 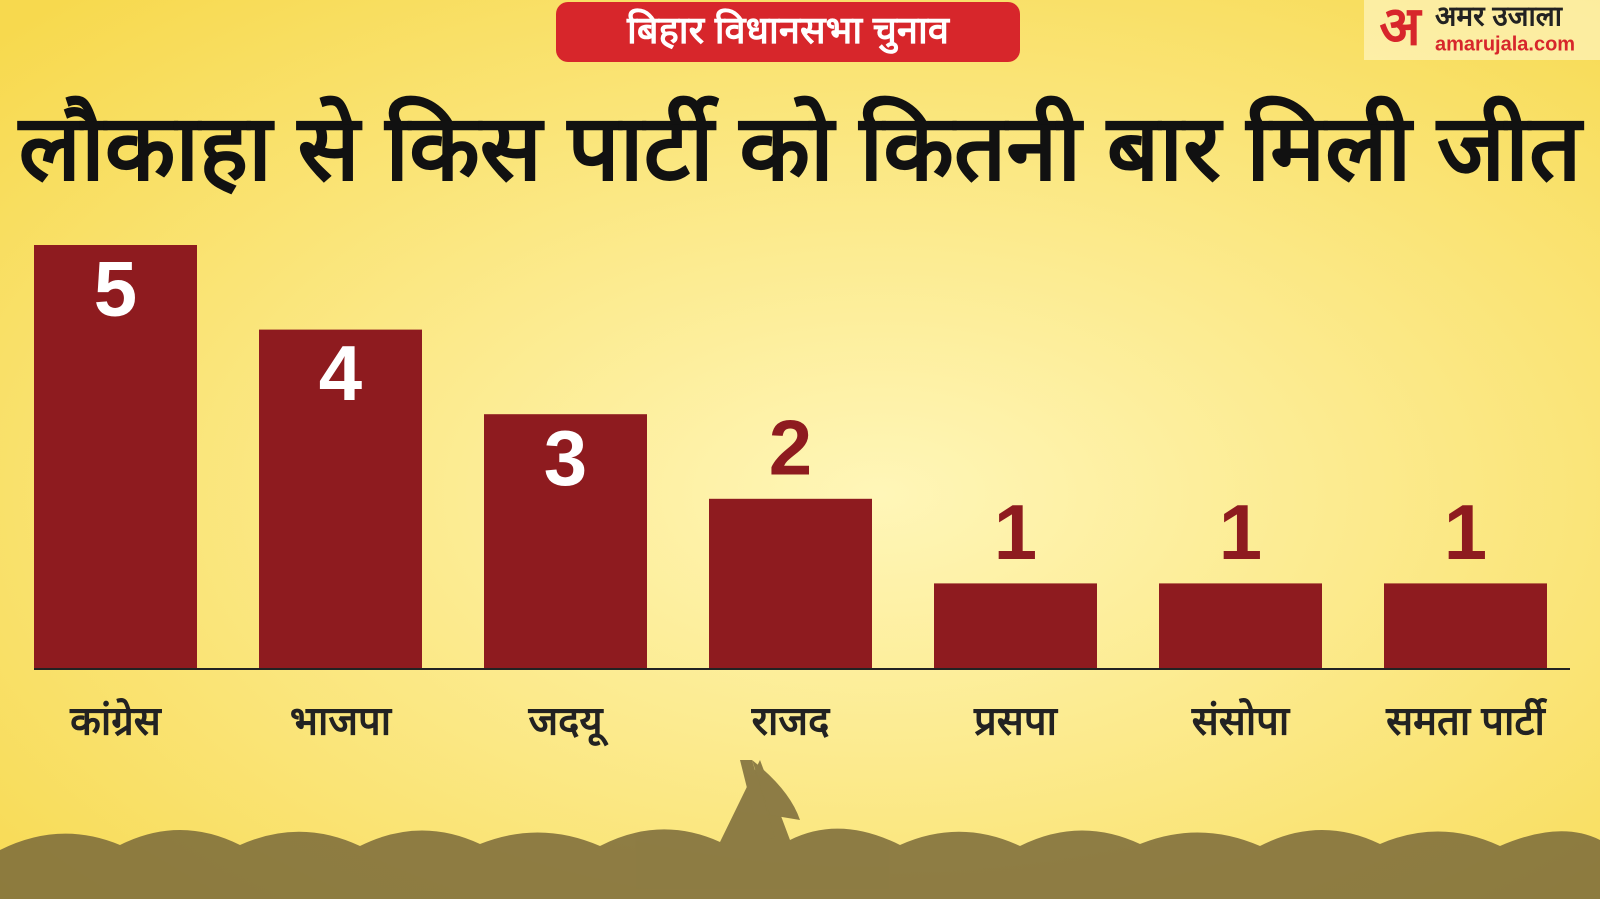 I want to click on logo-site: amarujala.com, so click(x=1505, y=44).